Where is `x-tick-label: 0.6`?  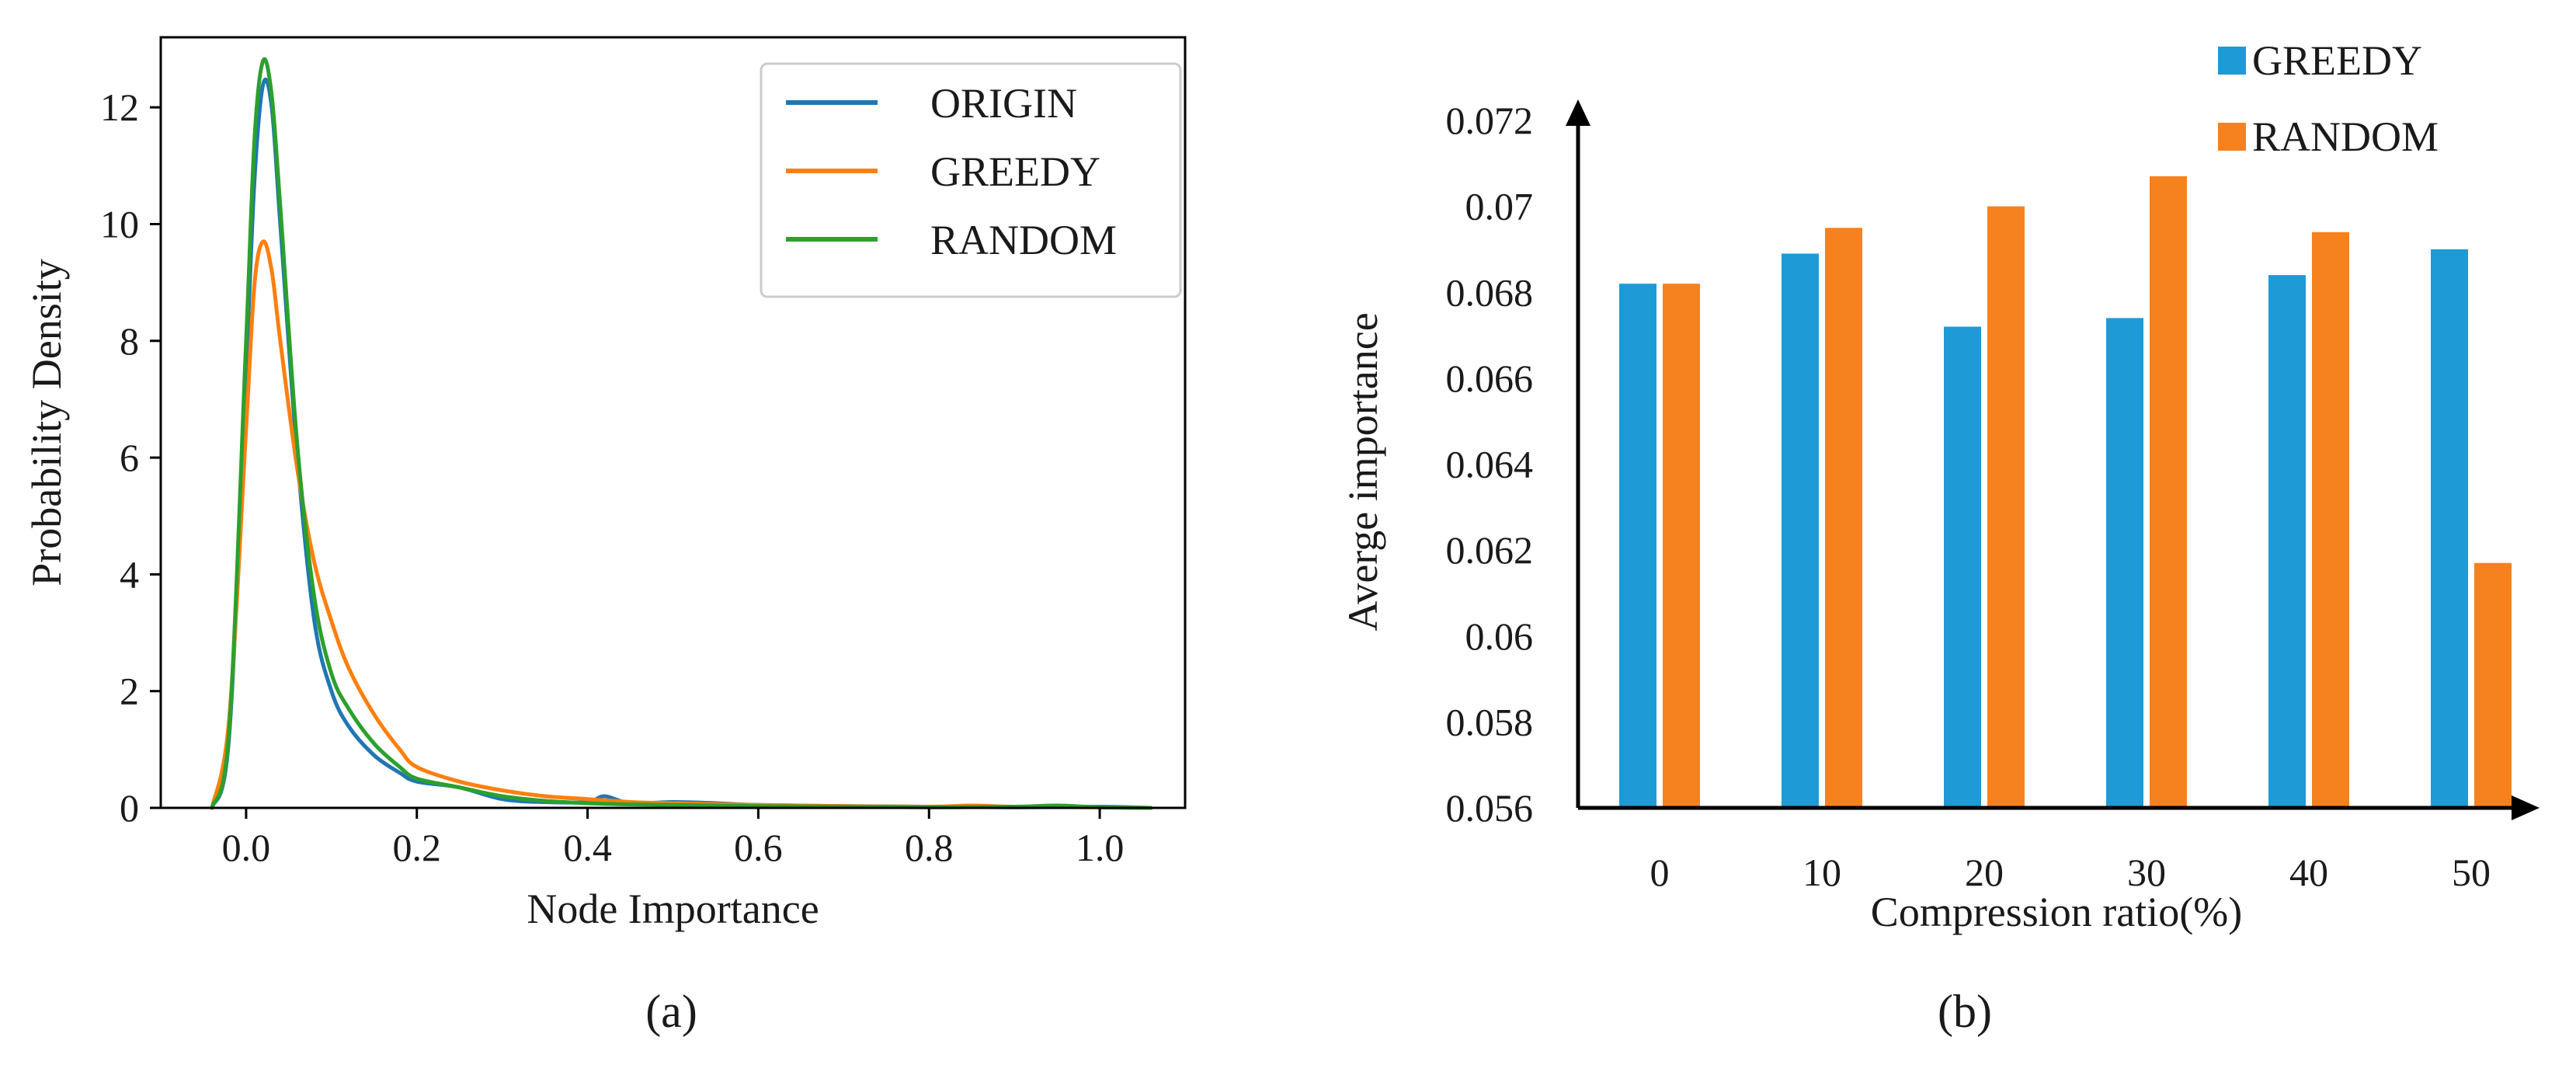
x-tick-label: 0.6 is located at coordinates (758, 848).